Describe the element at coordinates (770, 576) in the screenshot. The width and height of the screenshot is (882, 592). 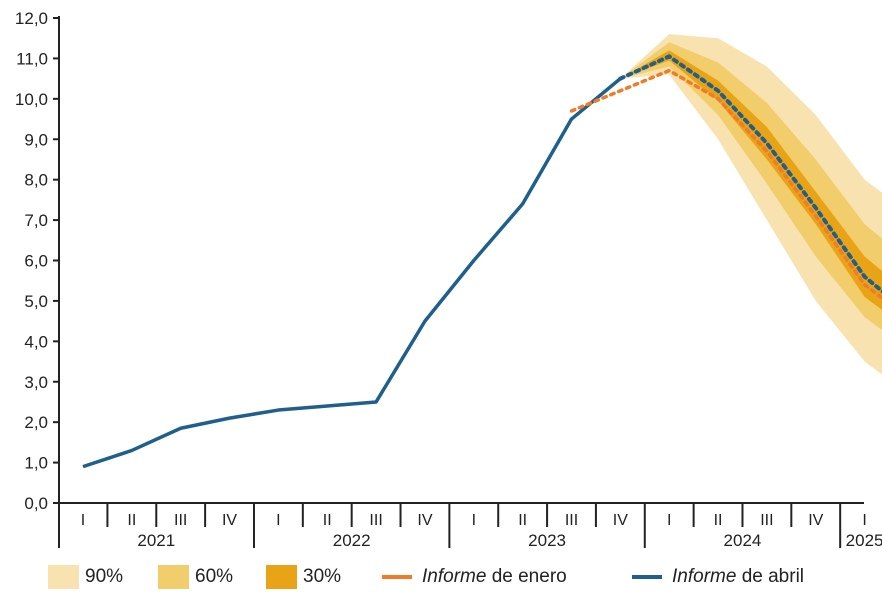
I see `legend-abril-rest: de abril` at that location.